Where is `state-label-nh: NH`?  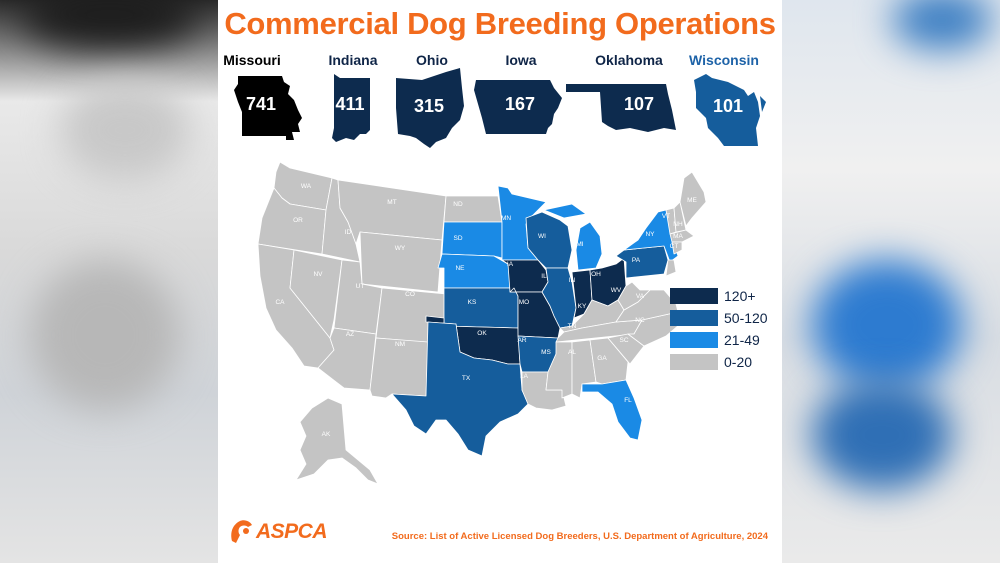 state-label-nh: NH is located at coordinates (678, 224).